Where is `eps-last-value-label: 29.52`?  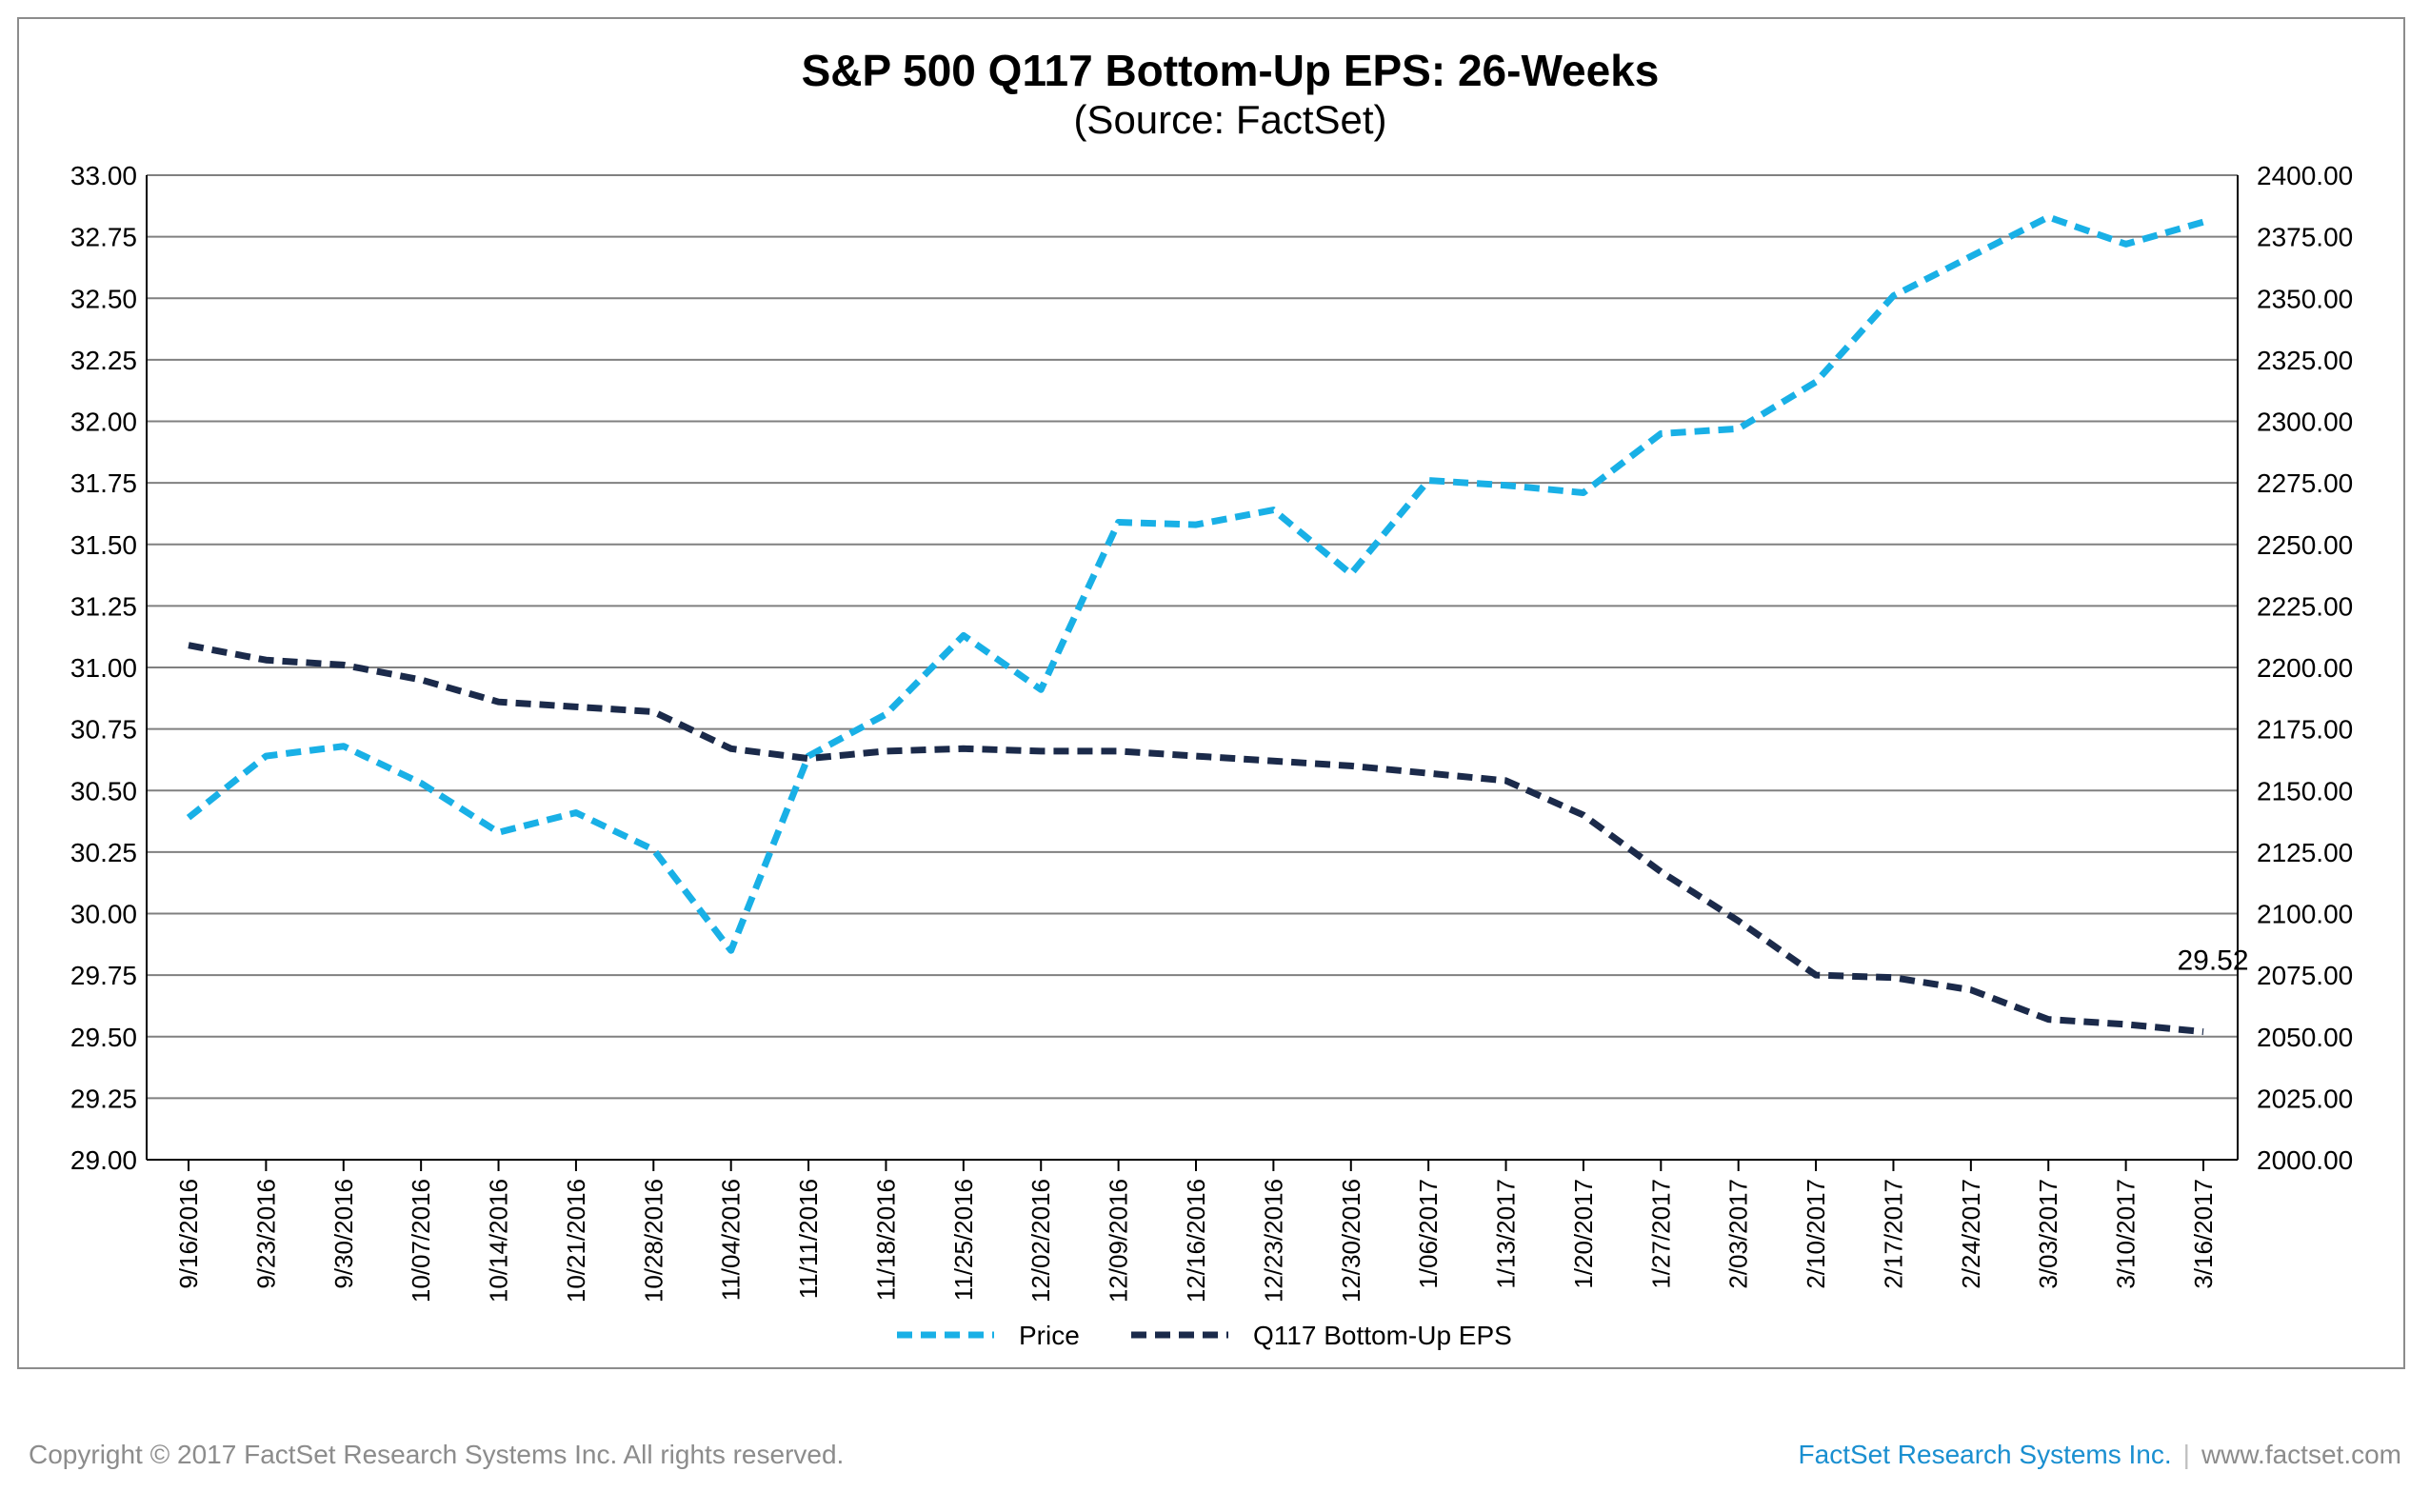 eps-last-value-label: 29.52 is located at coordinates (2213, 961).